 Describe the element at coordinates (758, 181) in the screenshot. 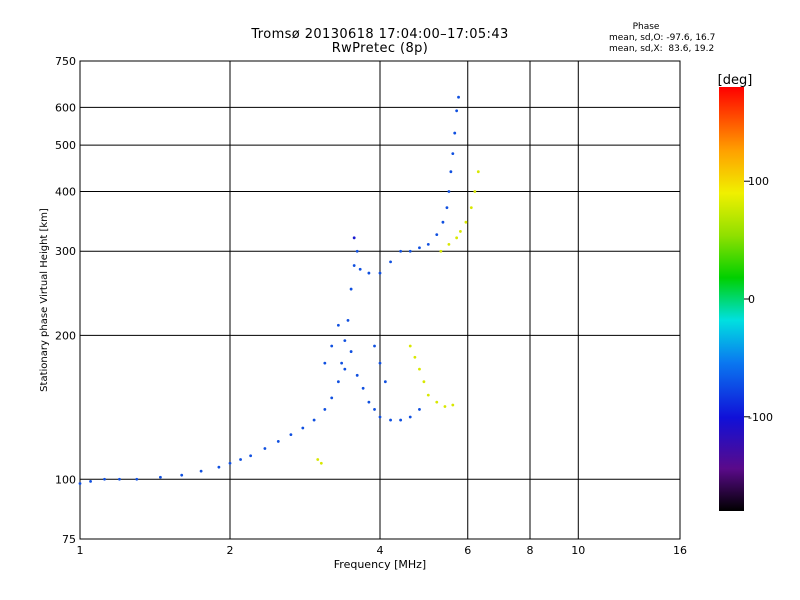

I see `colorbar-tick-label: 100` at that location.